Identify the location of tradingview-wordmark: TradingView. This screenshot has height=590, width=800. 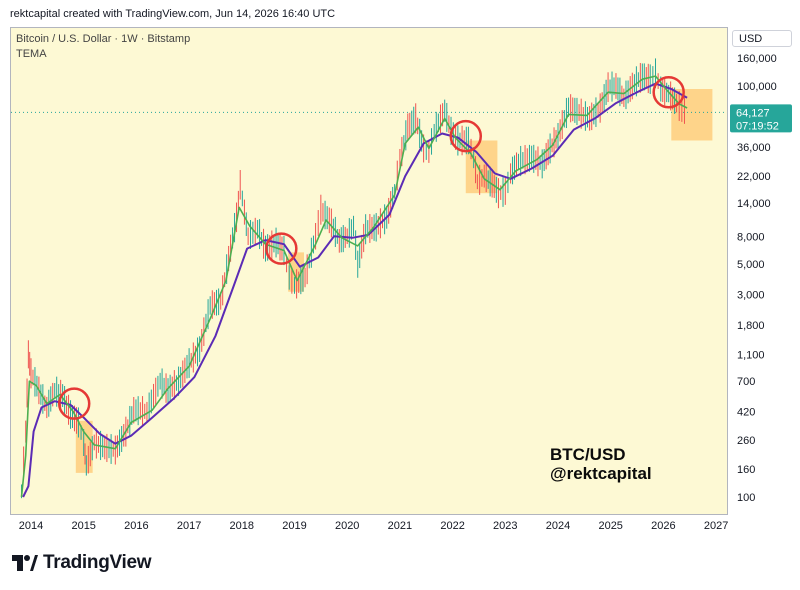
(97, 562).